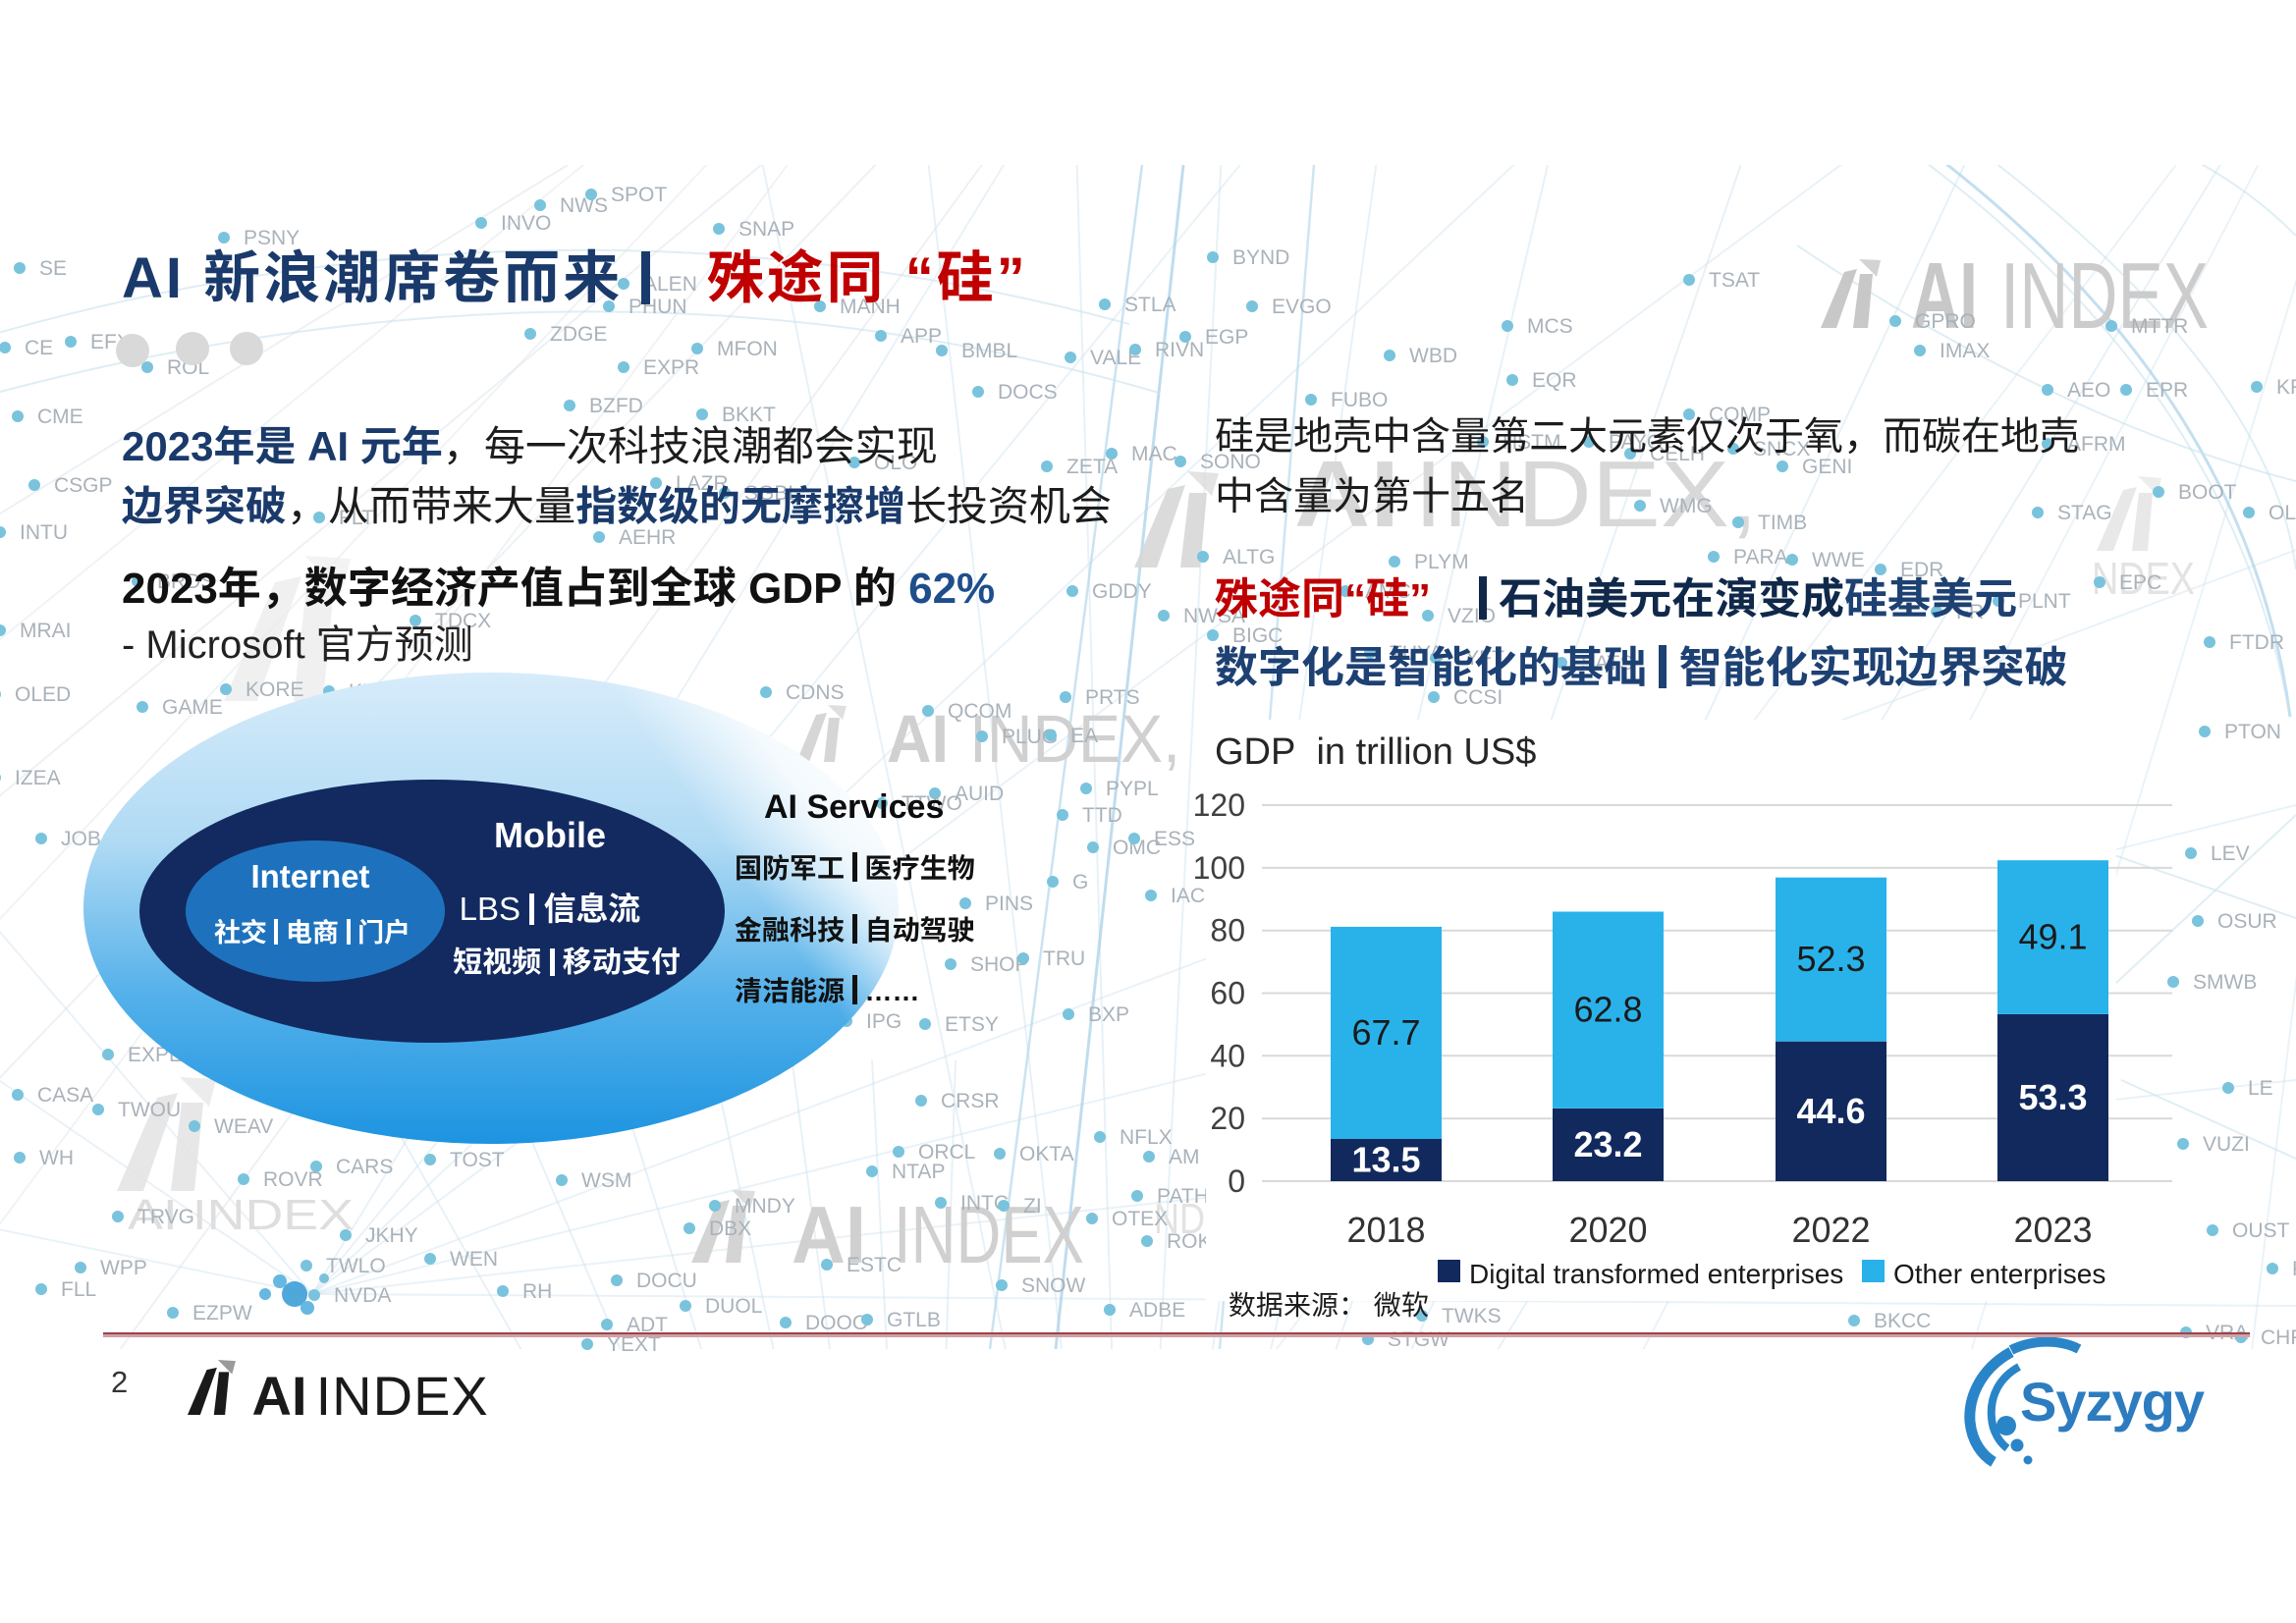 The image size is (2296, 1623). I want to click on svg-text: CELH, so click(1677, 454).